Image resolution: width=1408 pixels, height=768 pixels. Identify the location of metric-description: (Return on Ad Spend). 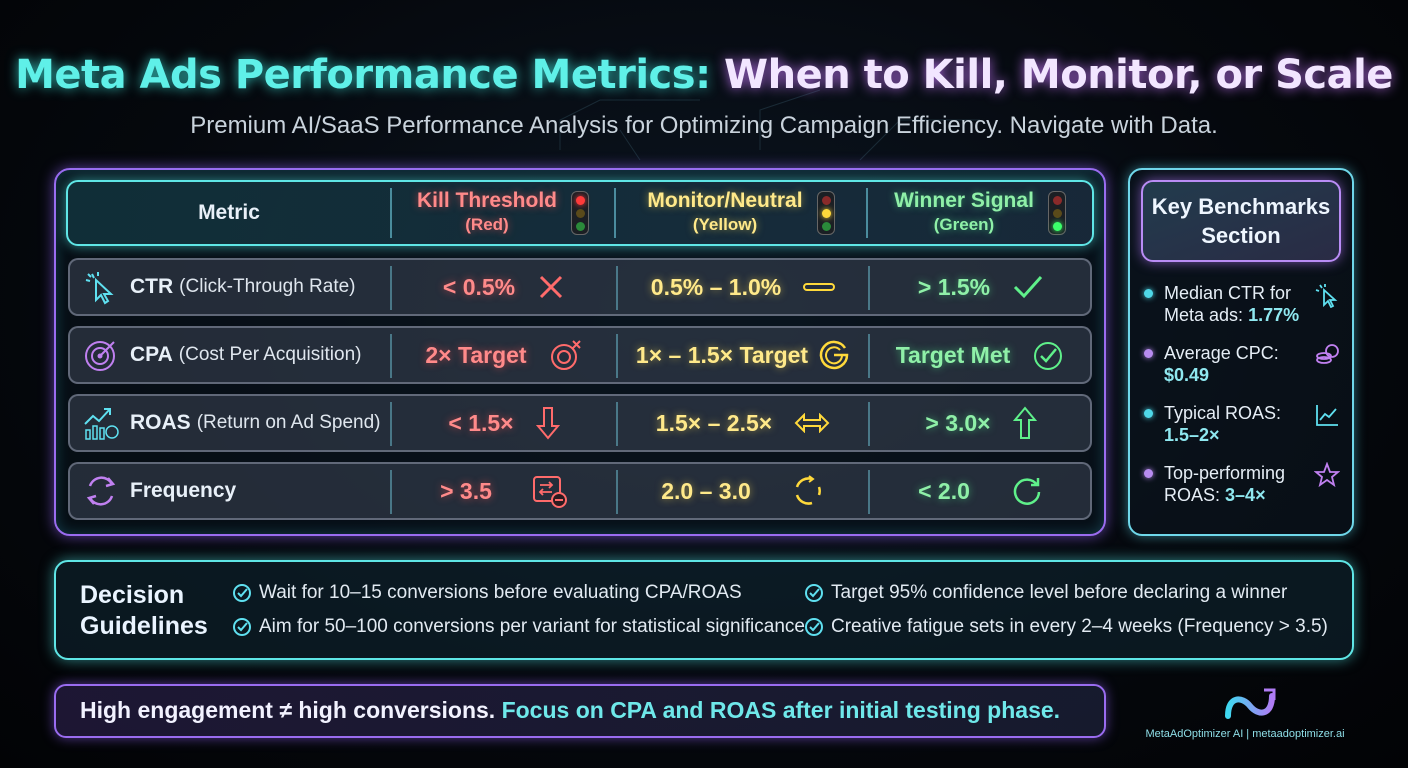
(288, 422).